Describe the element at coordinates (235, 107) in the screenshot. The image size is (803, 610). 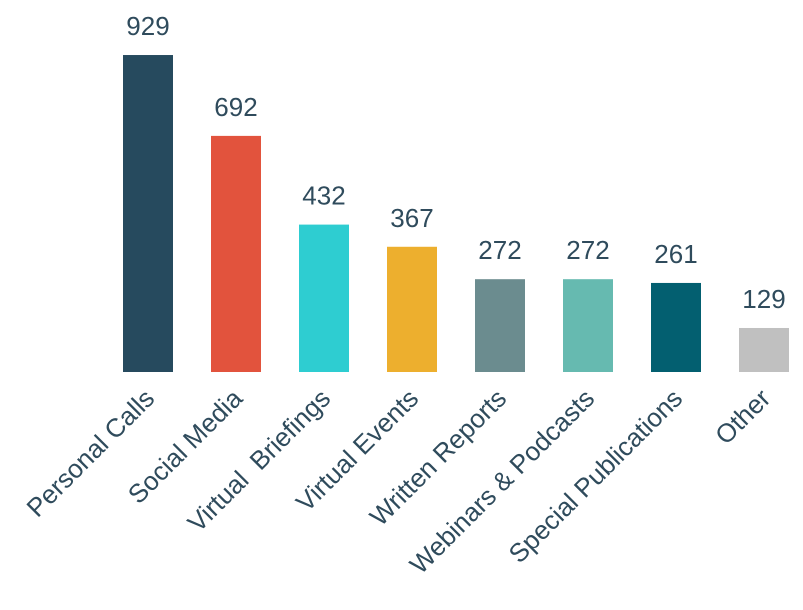
I see `value-label: 692` at that location.